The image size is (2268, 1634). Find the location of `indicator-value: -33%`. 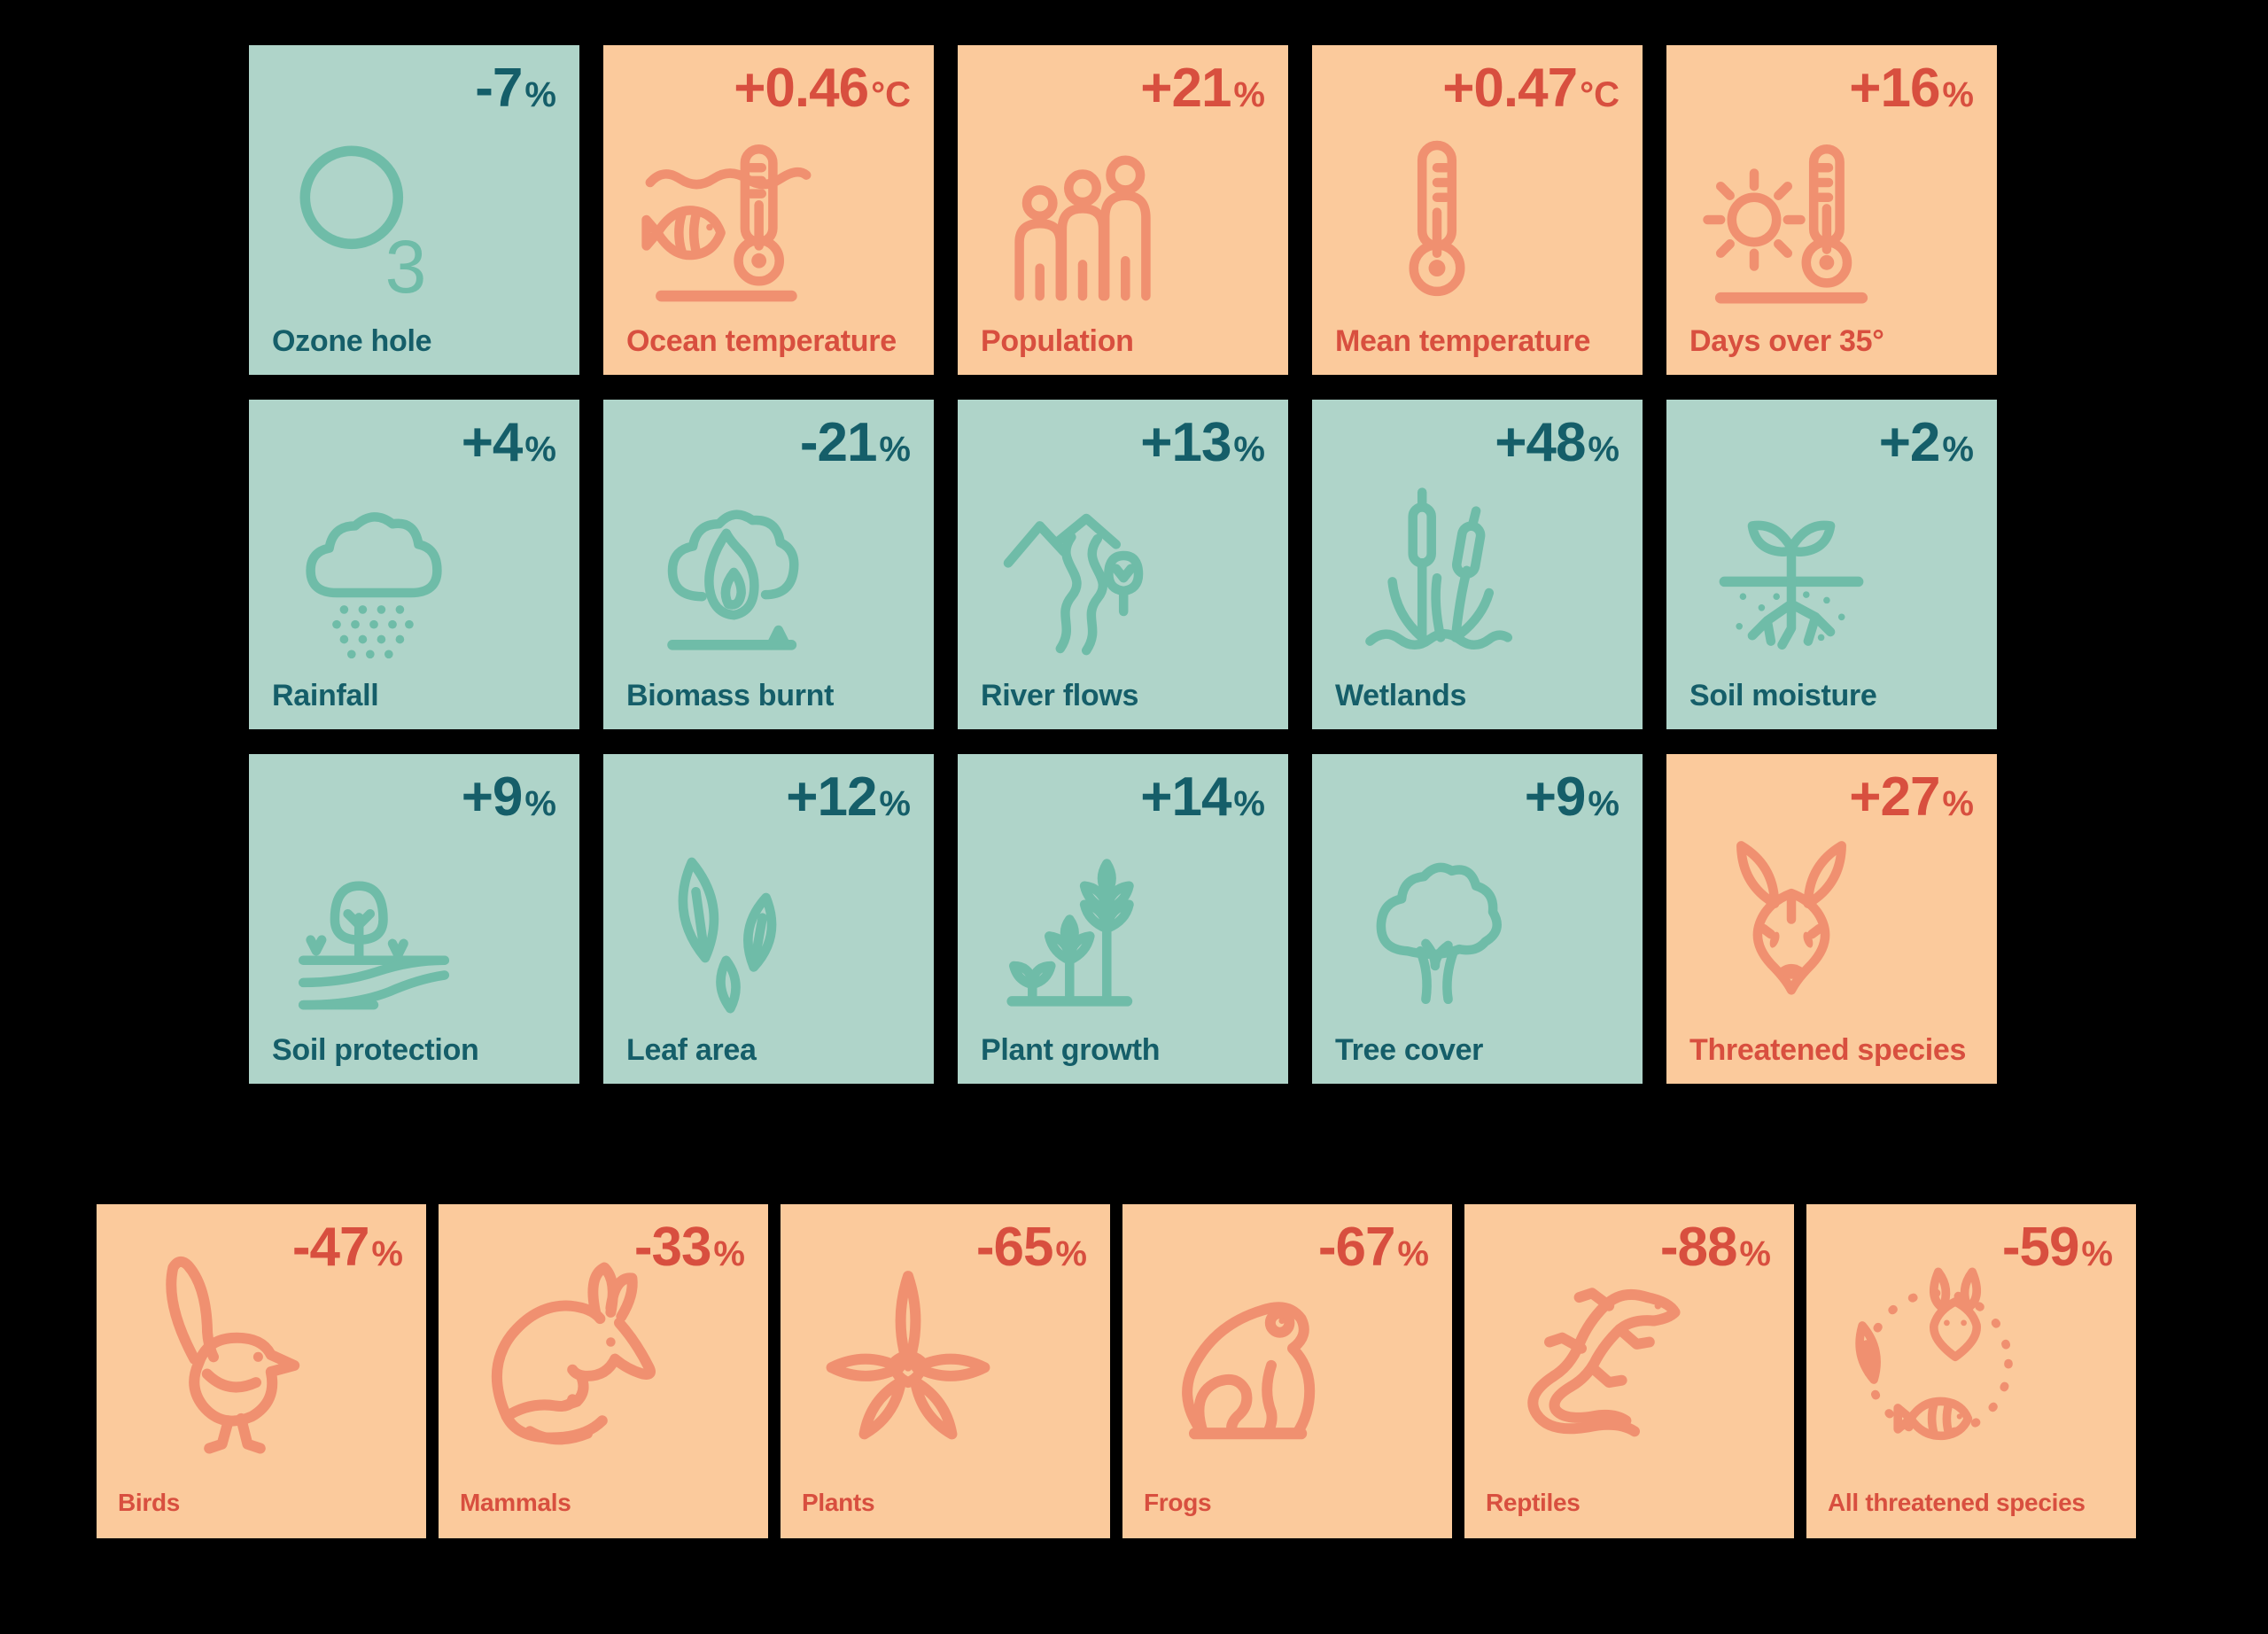

indicator-value: -33% is located at coordinates (689, 1247).